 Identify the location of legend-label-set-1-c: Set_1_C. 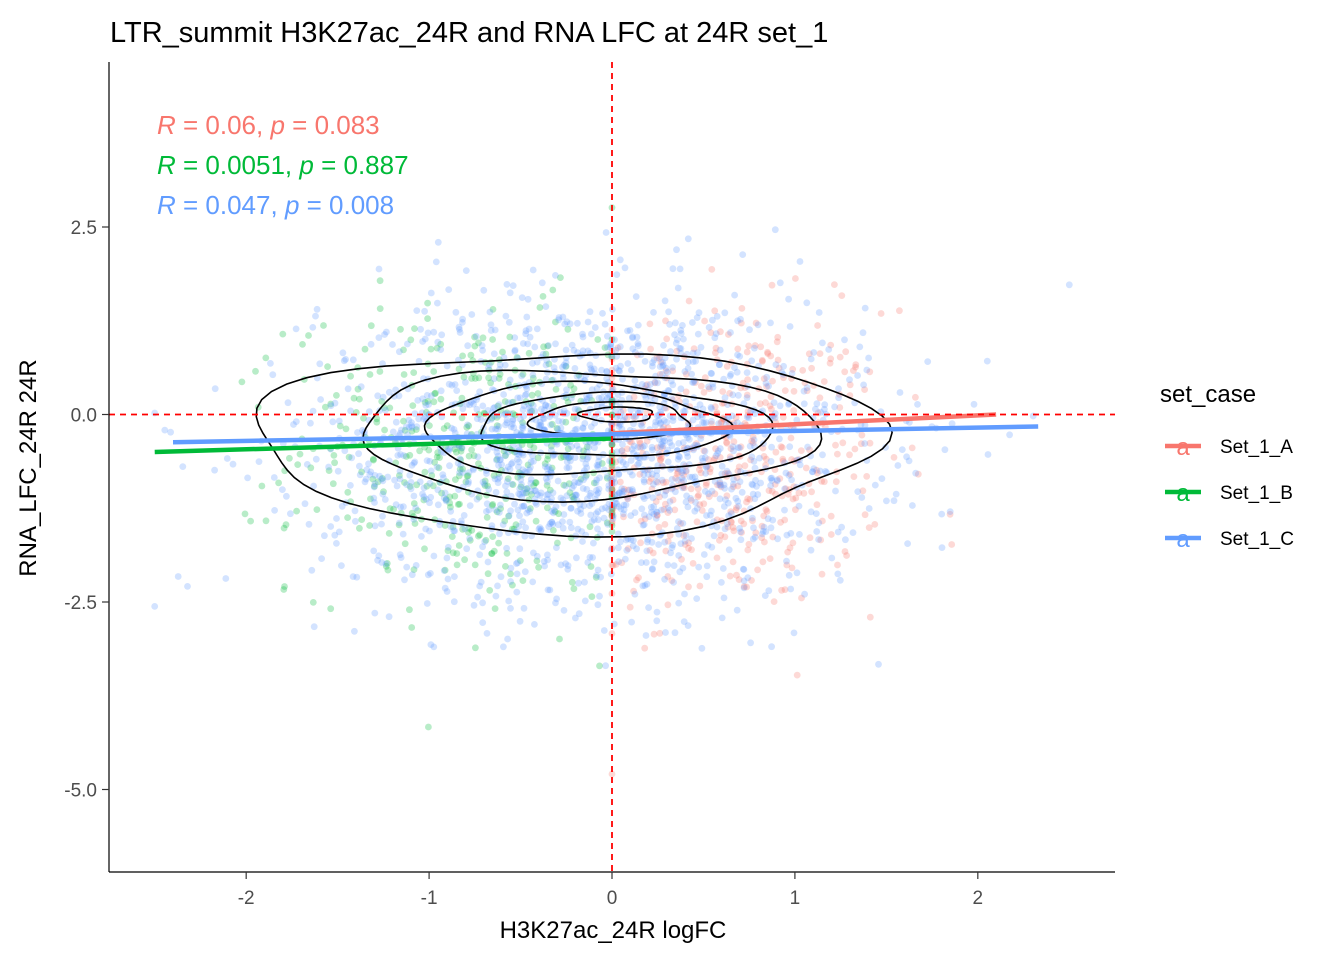
(1257, 539).